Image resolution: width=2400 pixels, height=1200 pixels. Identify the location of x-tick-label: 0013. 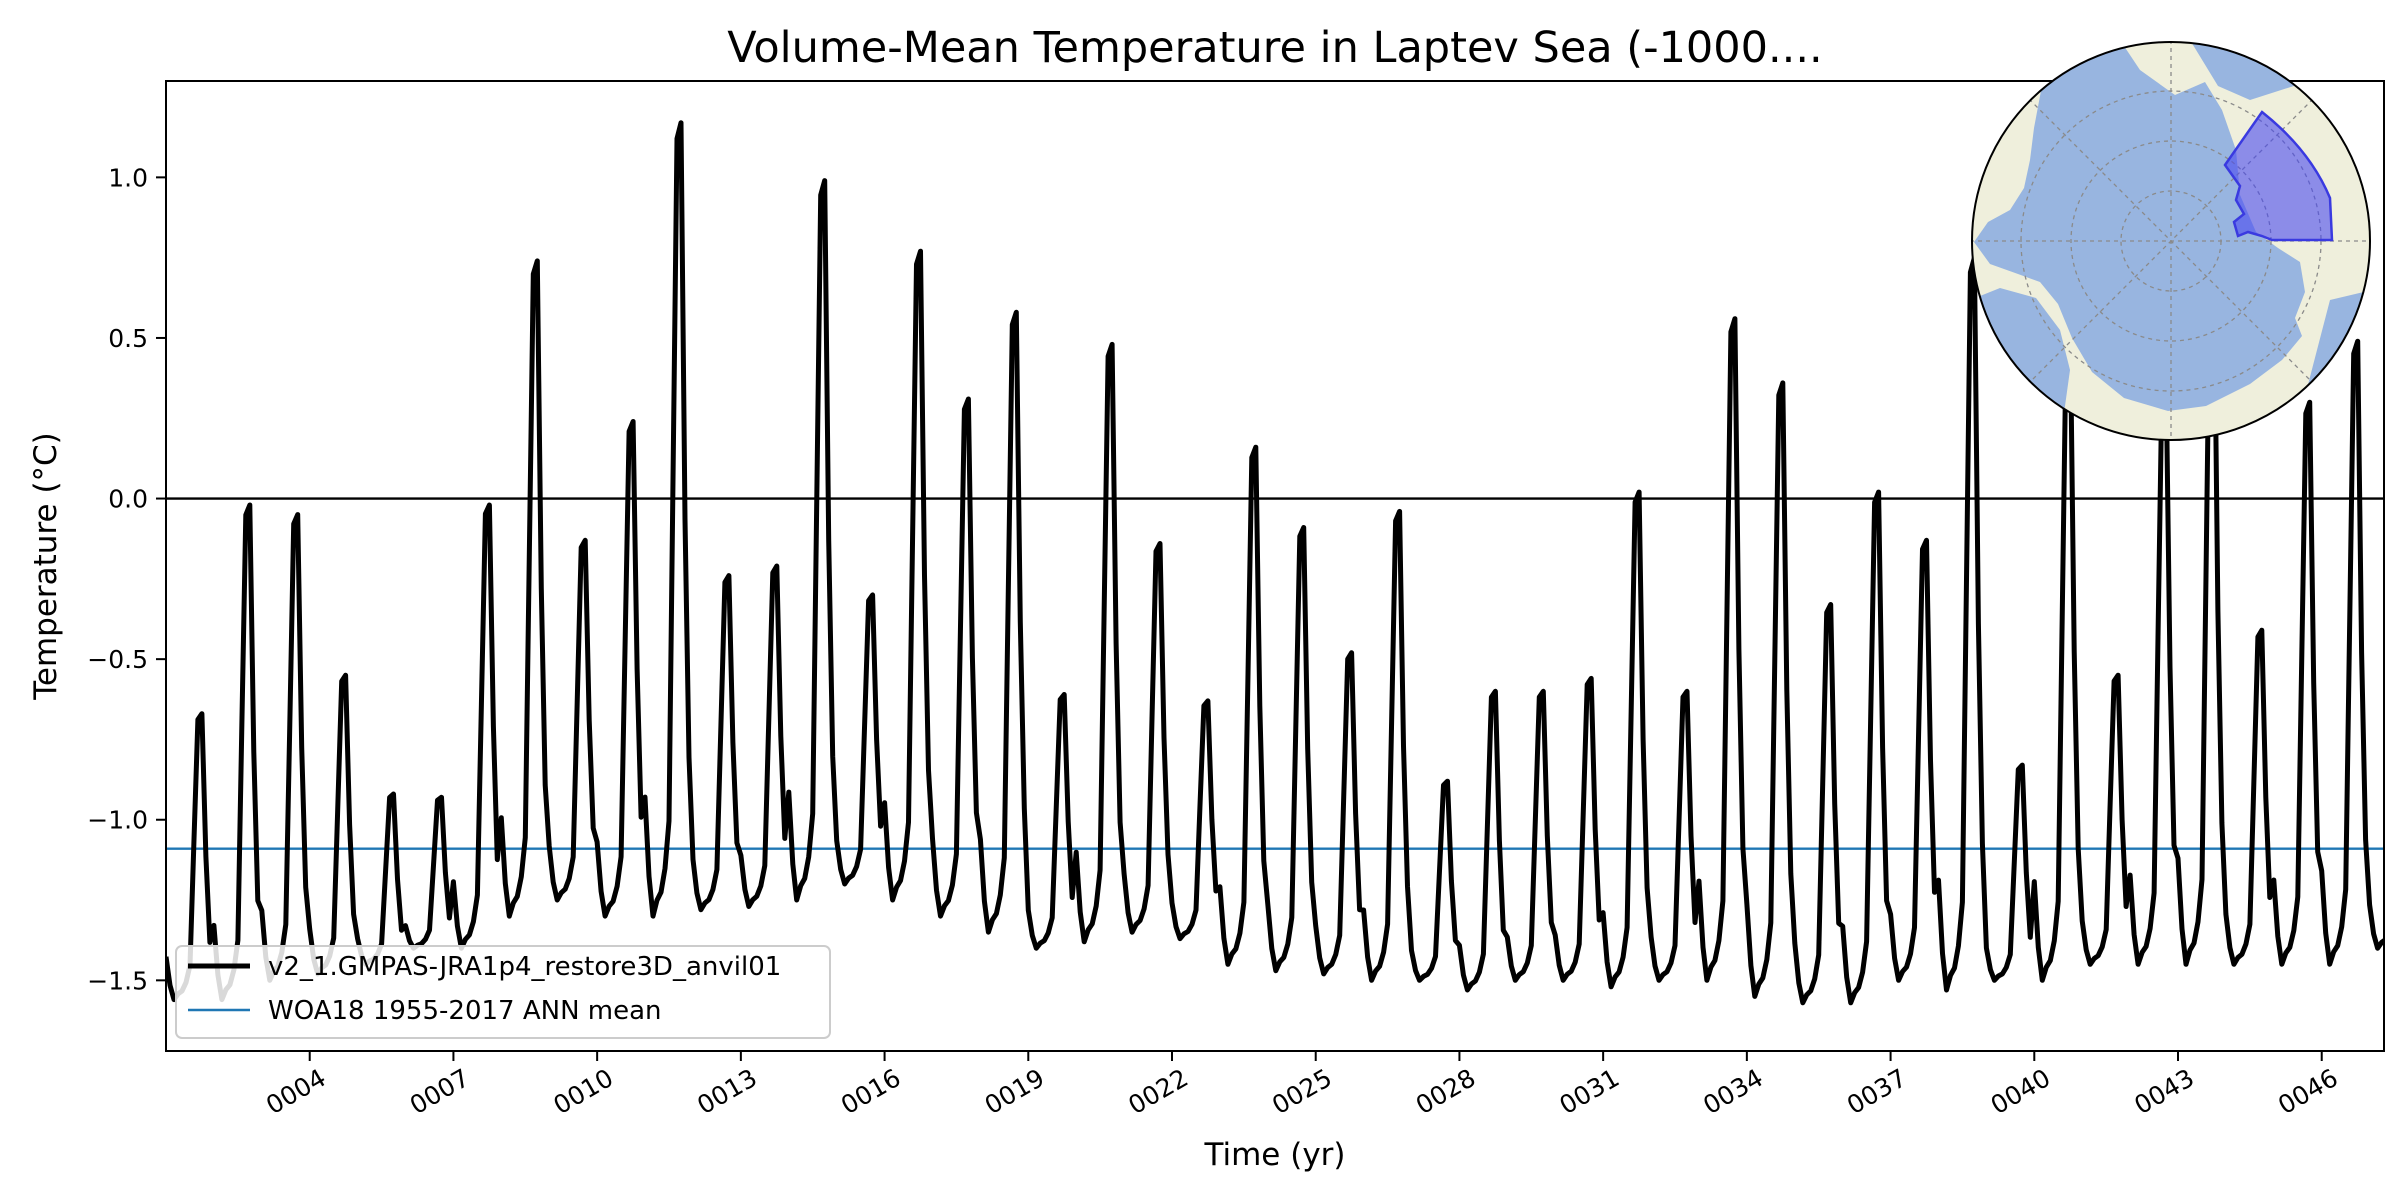
(727, 1091).